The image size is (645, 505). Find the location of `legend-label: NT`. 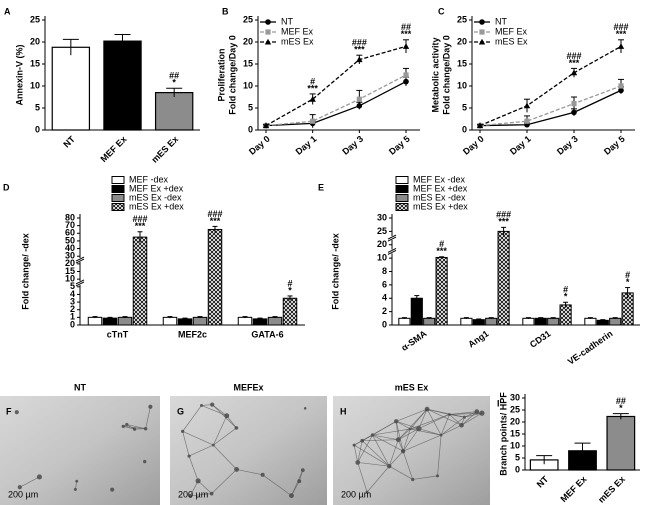

legend-label: NT is located at coordinates (501, 21).